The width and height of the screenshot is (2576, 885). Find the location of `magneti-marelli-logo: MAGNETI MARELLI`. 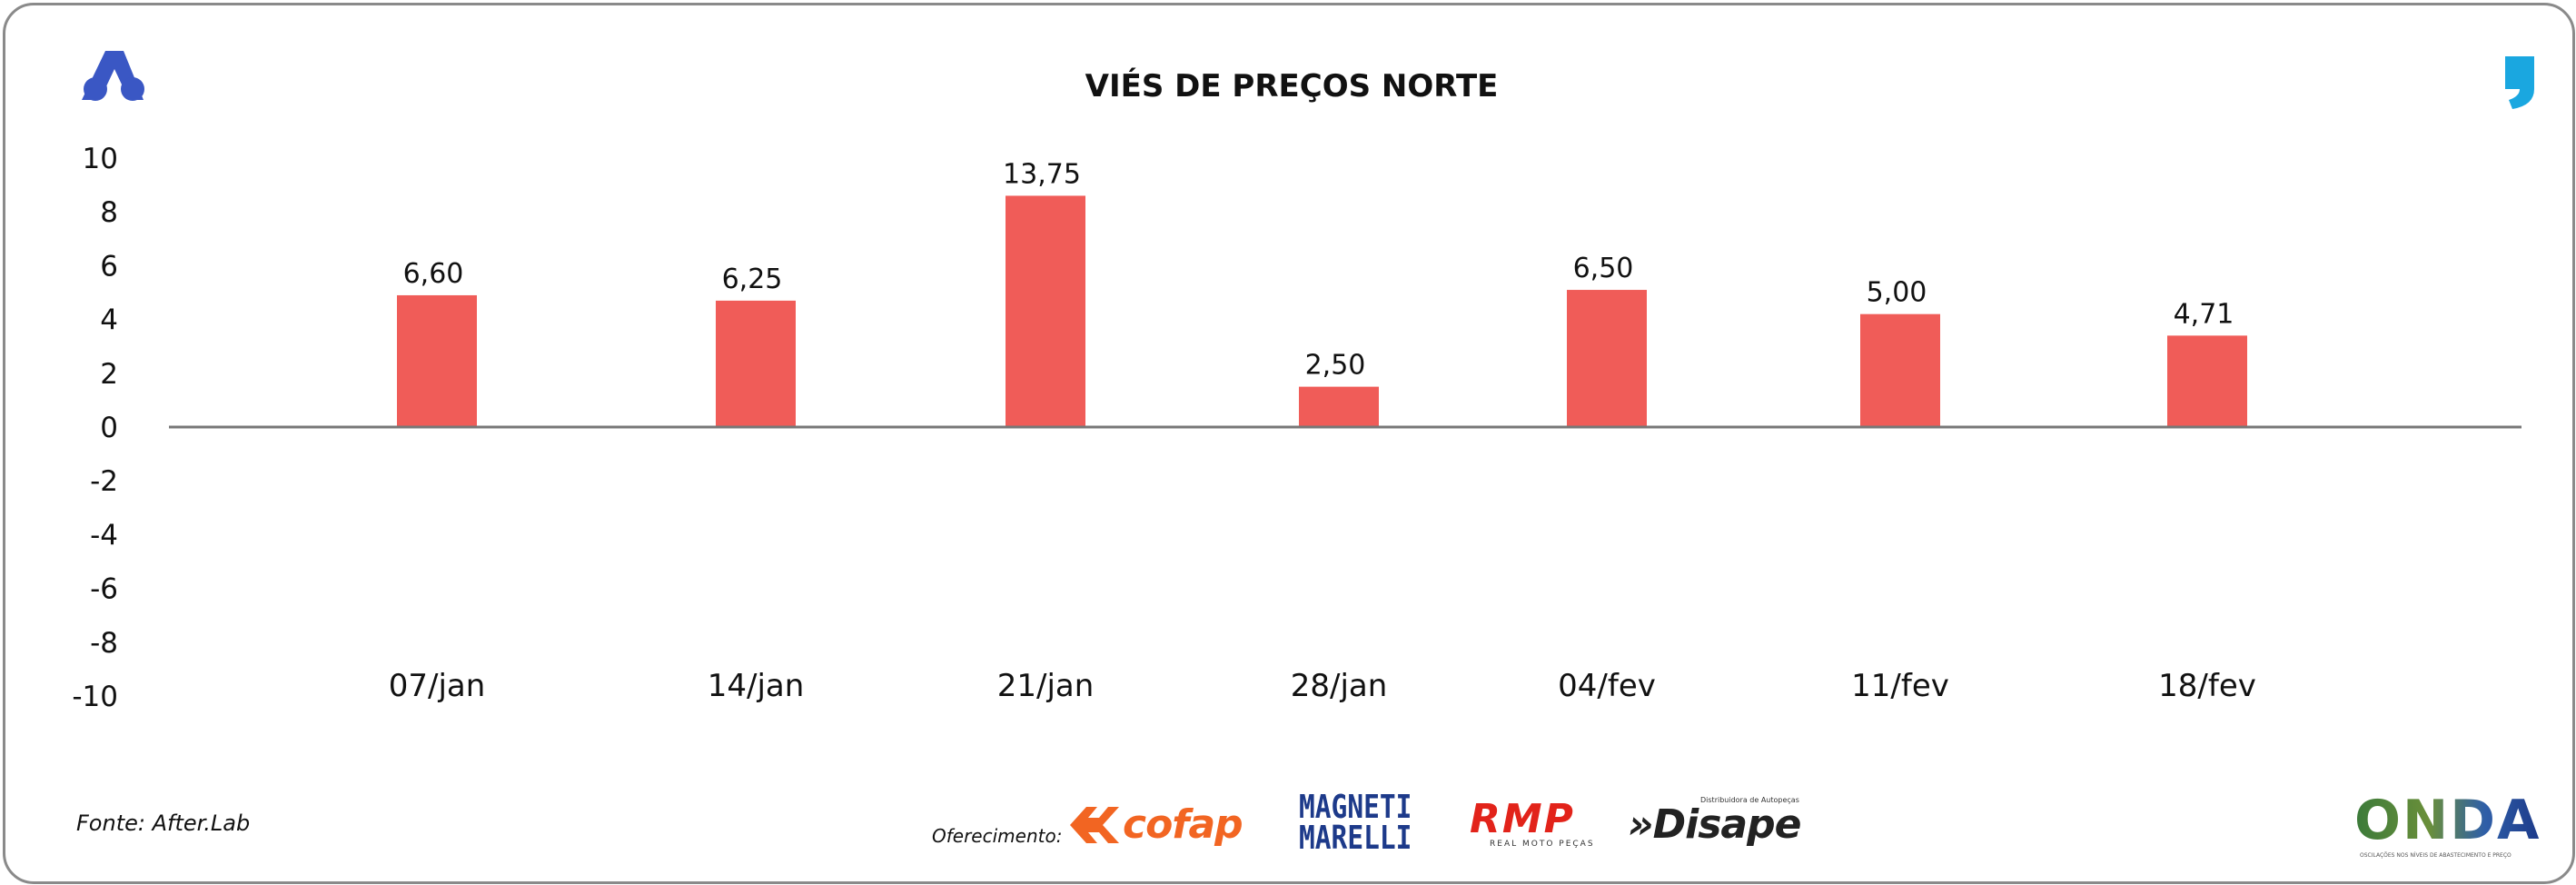

magneti-marelli-logo: MAGNETI MARELLI is located at coordinates (1355, 823).